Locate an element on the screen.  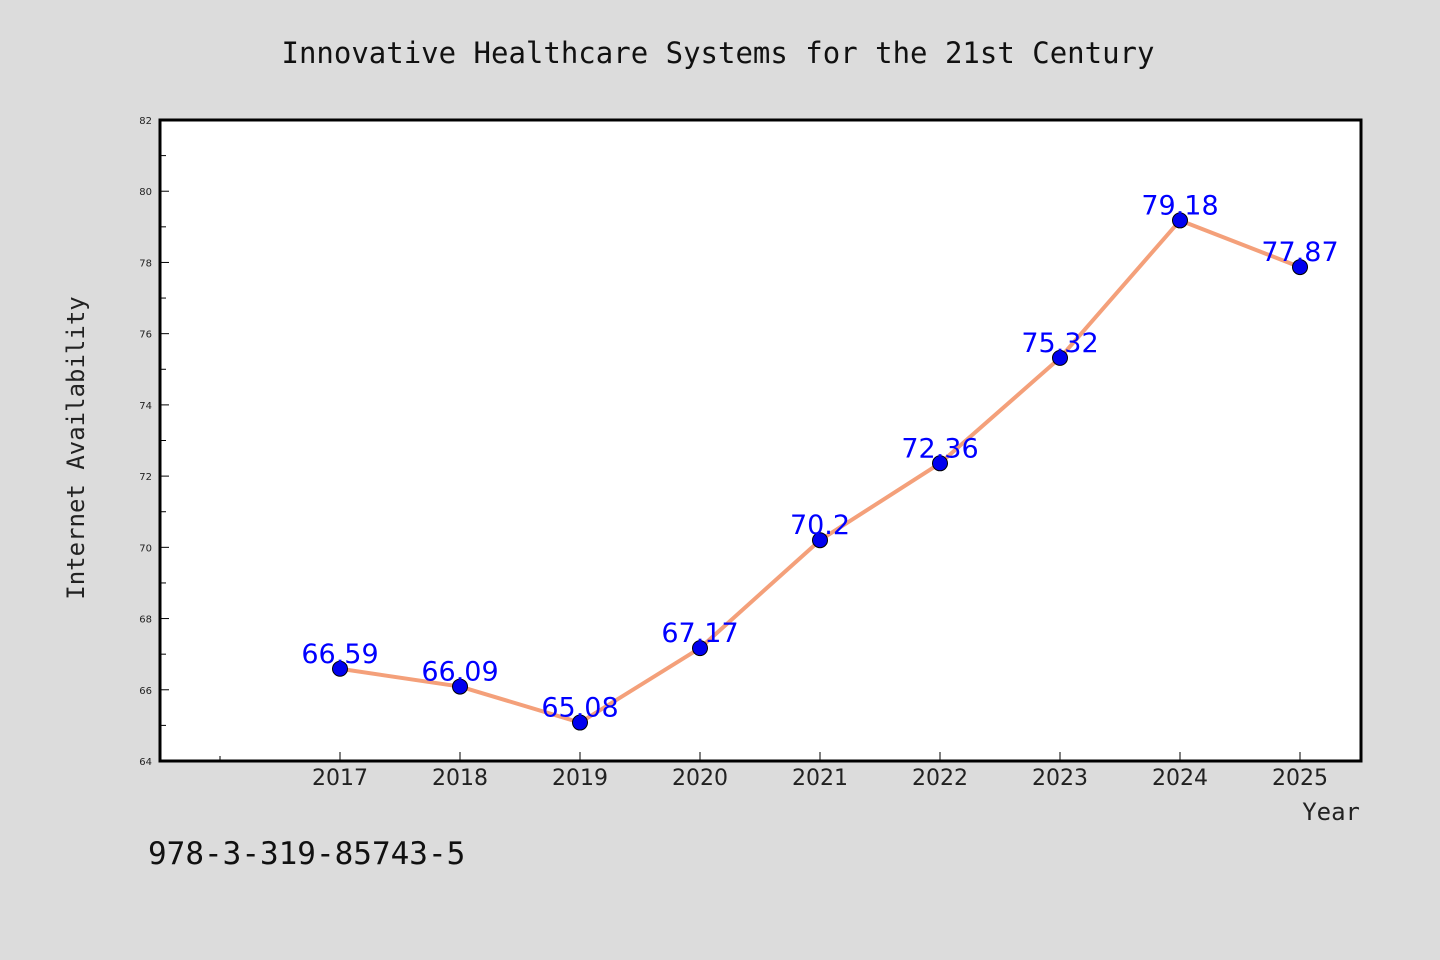
data-label: 67.17 is located at coordinates (699, 633).